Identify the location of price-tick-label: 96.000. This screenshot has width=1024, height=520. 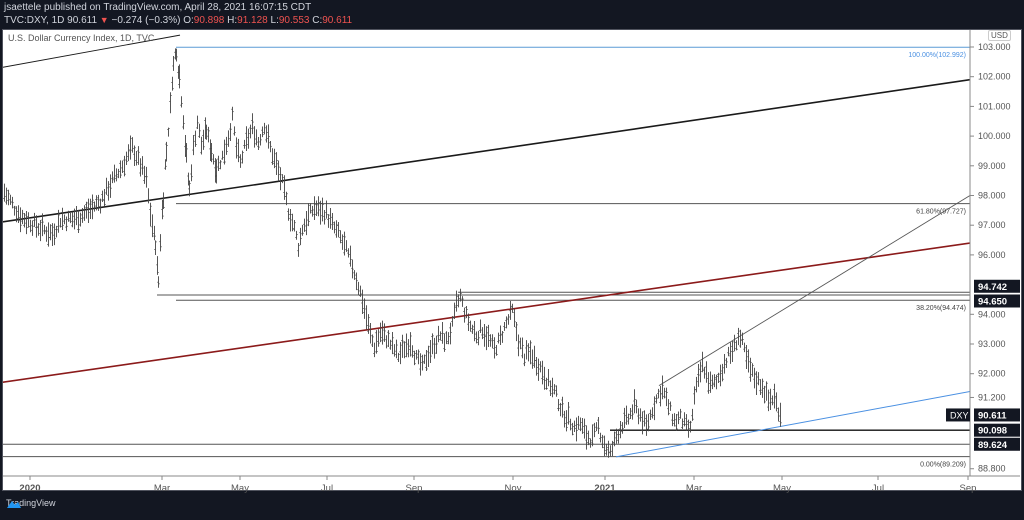
(992, 255).